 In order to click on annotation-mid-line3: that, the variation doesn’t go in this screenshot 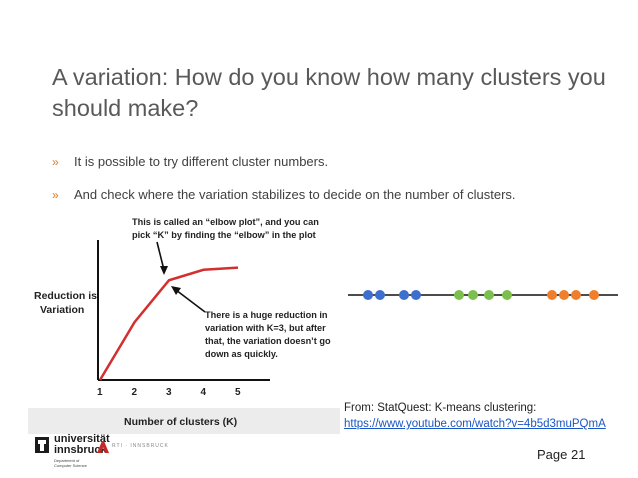, I will do `click(268, 341)`.